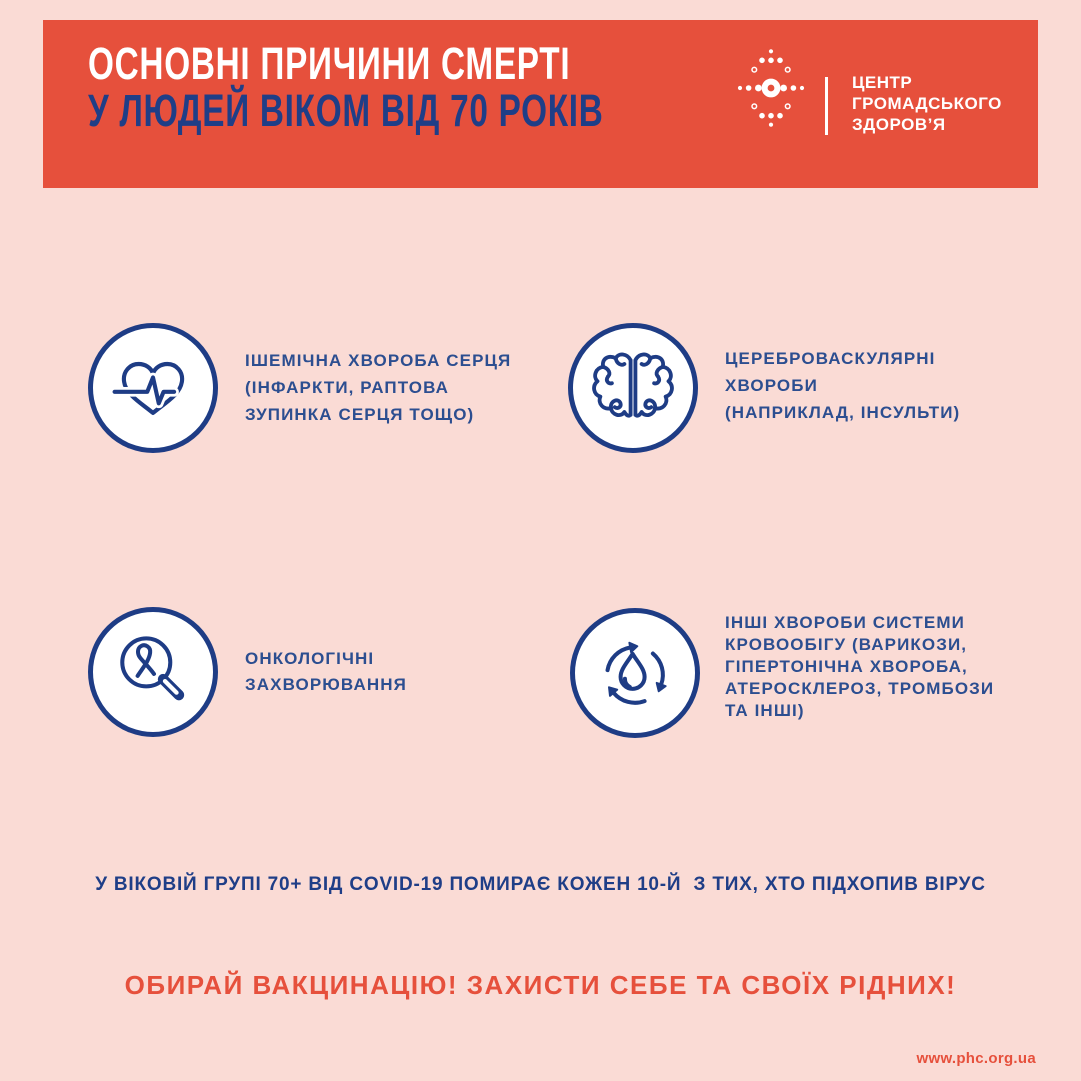 The width and height of the screenshot is (1081, 1081). I want to click on heart-pulse-icon, so click(153, 388).